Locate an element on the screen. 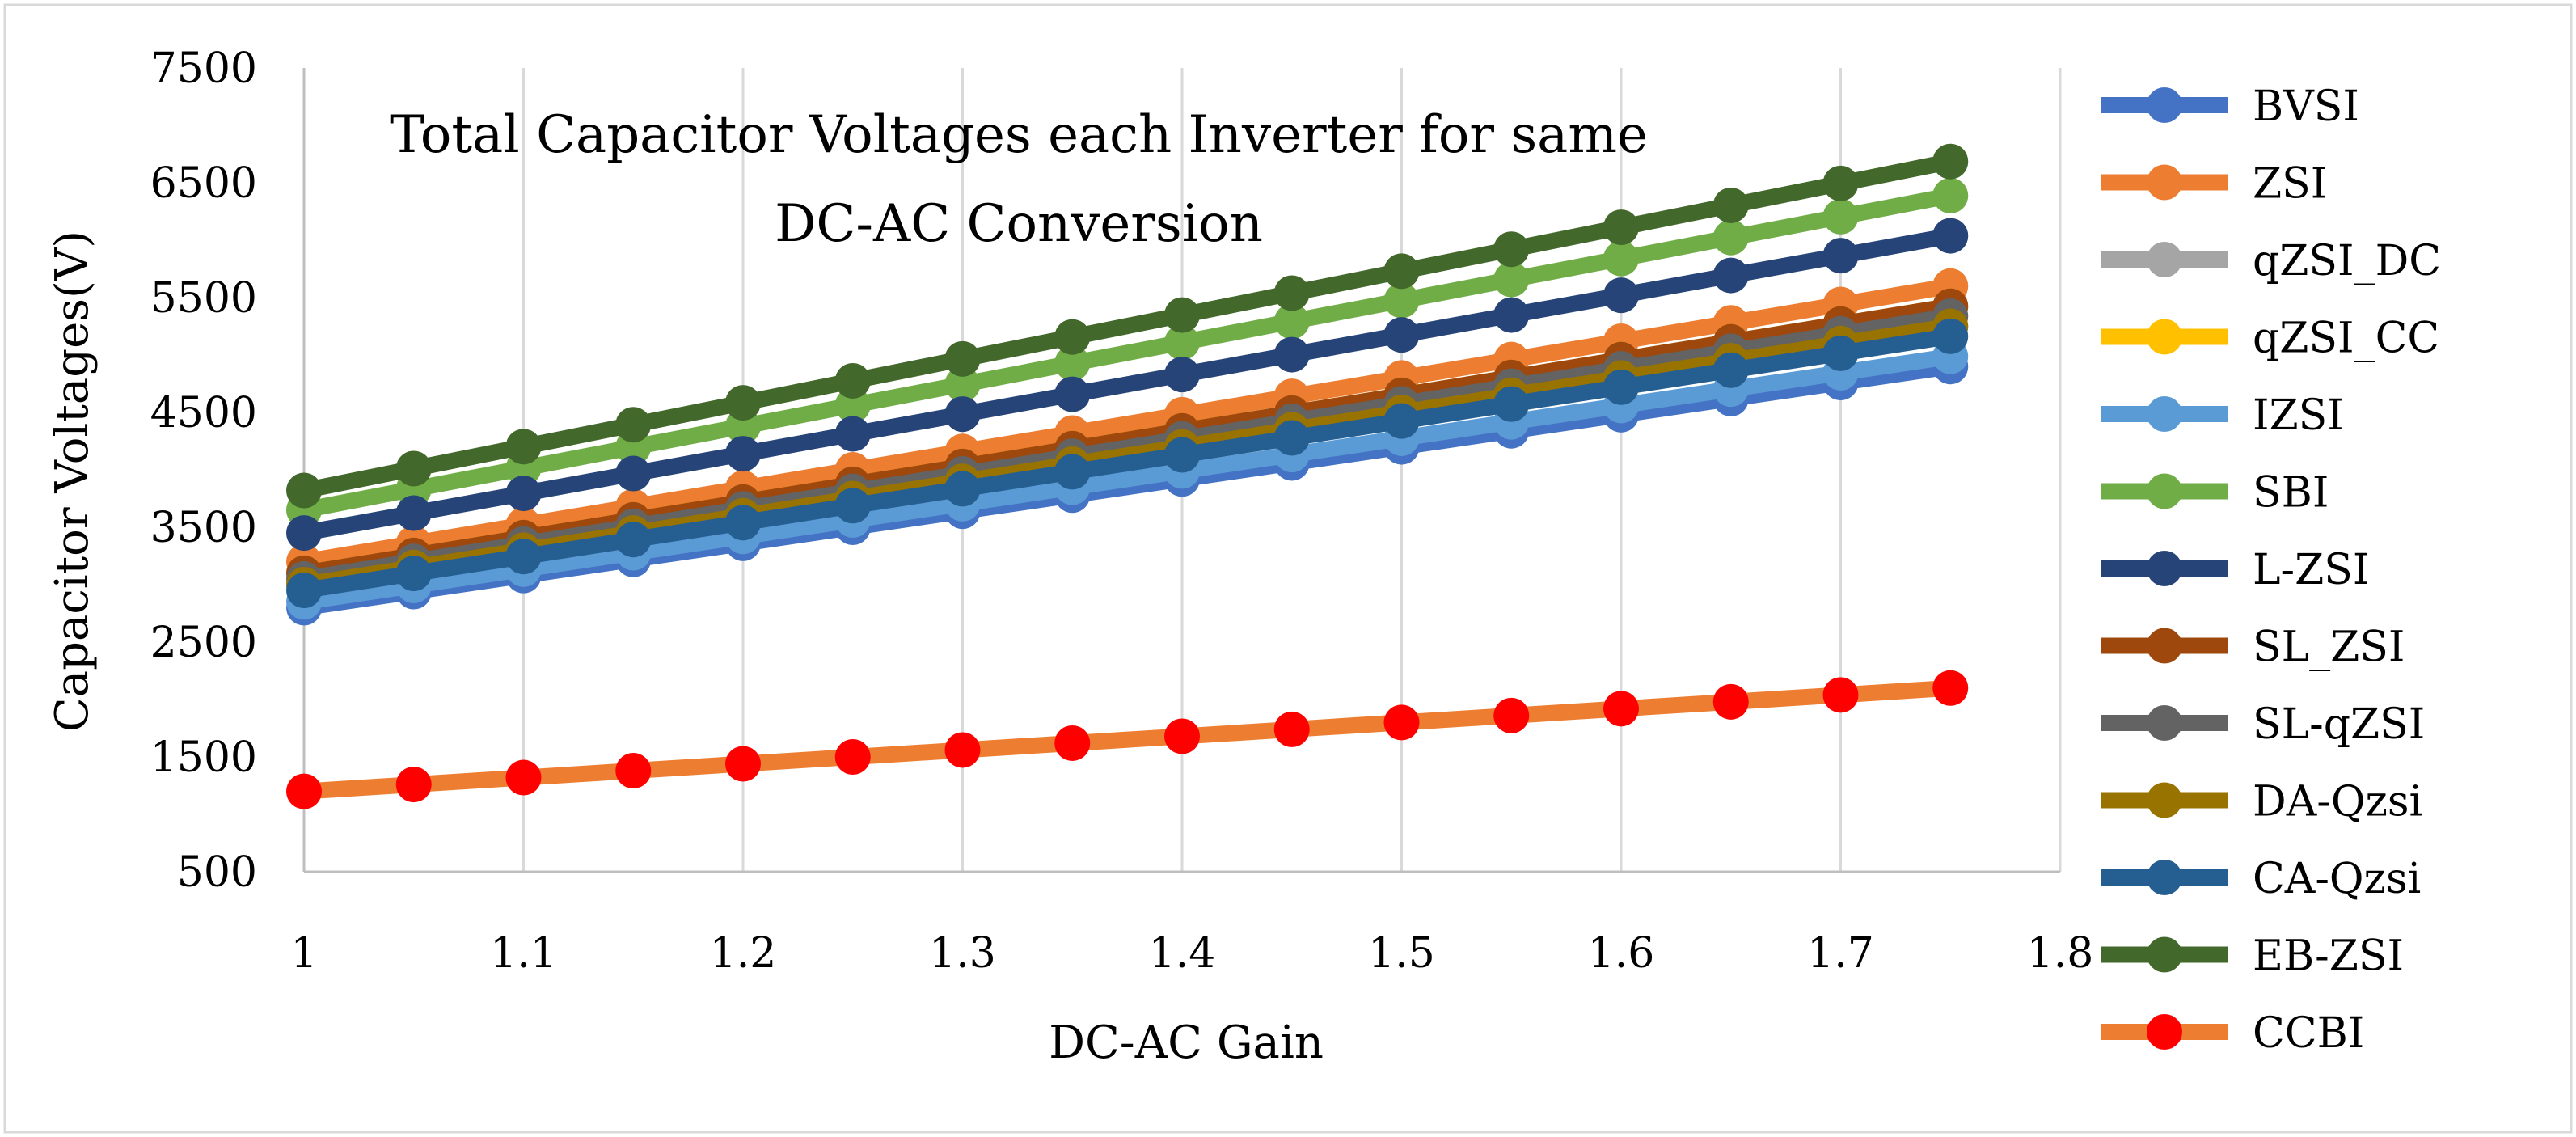 The width and height of the screenshot is (2576, 1137). x-tick-label: 1.7 is located at coordinates (1840, 953).